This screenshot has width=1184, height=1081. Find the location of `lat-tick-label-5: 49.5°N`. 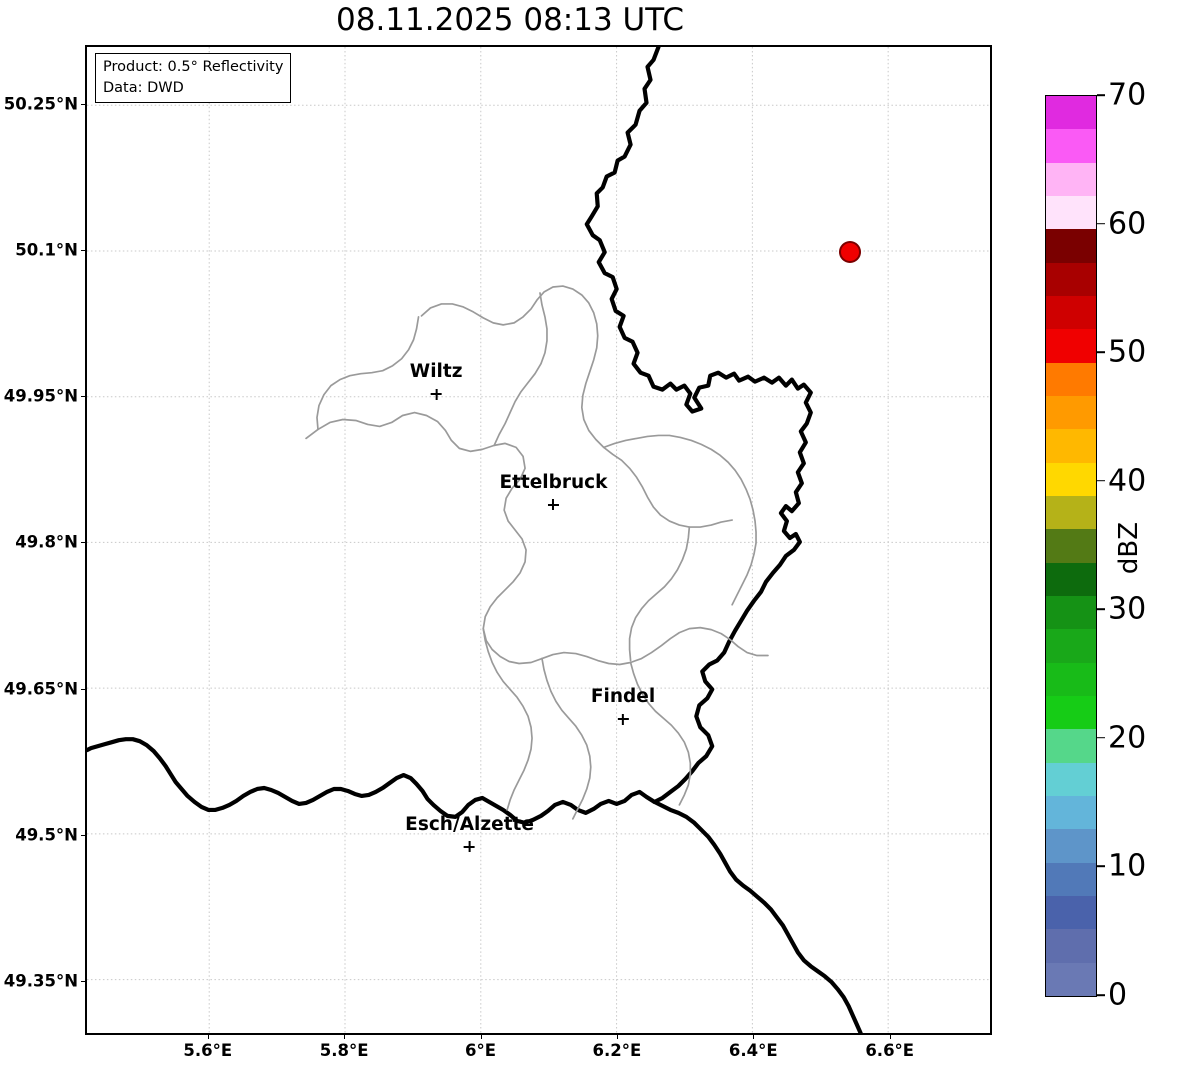

lat-tick-label-5: 49.5°N is located at coordinates (46, 835).